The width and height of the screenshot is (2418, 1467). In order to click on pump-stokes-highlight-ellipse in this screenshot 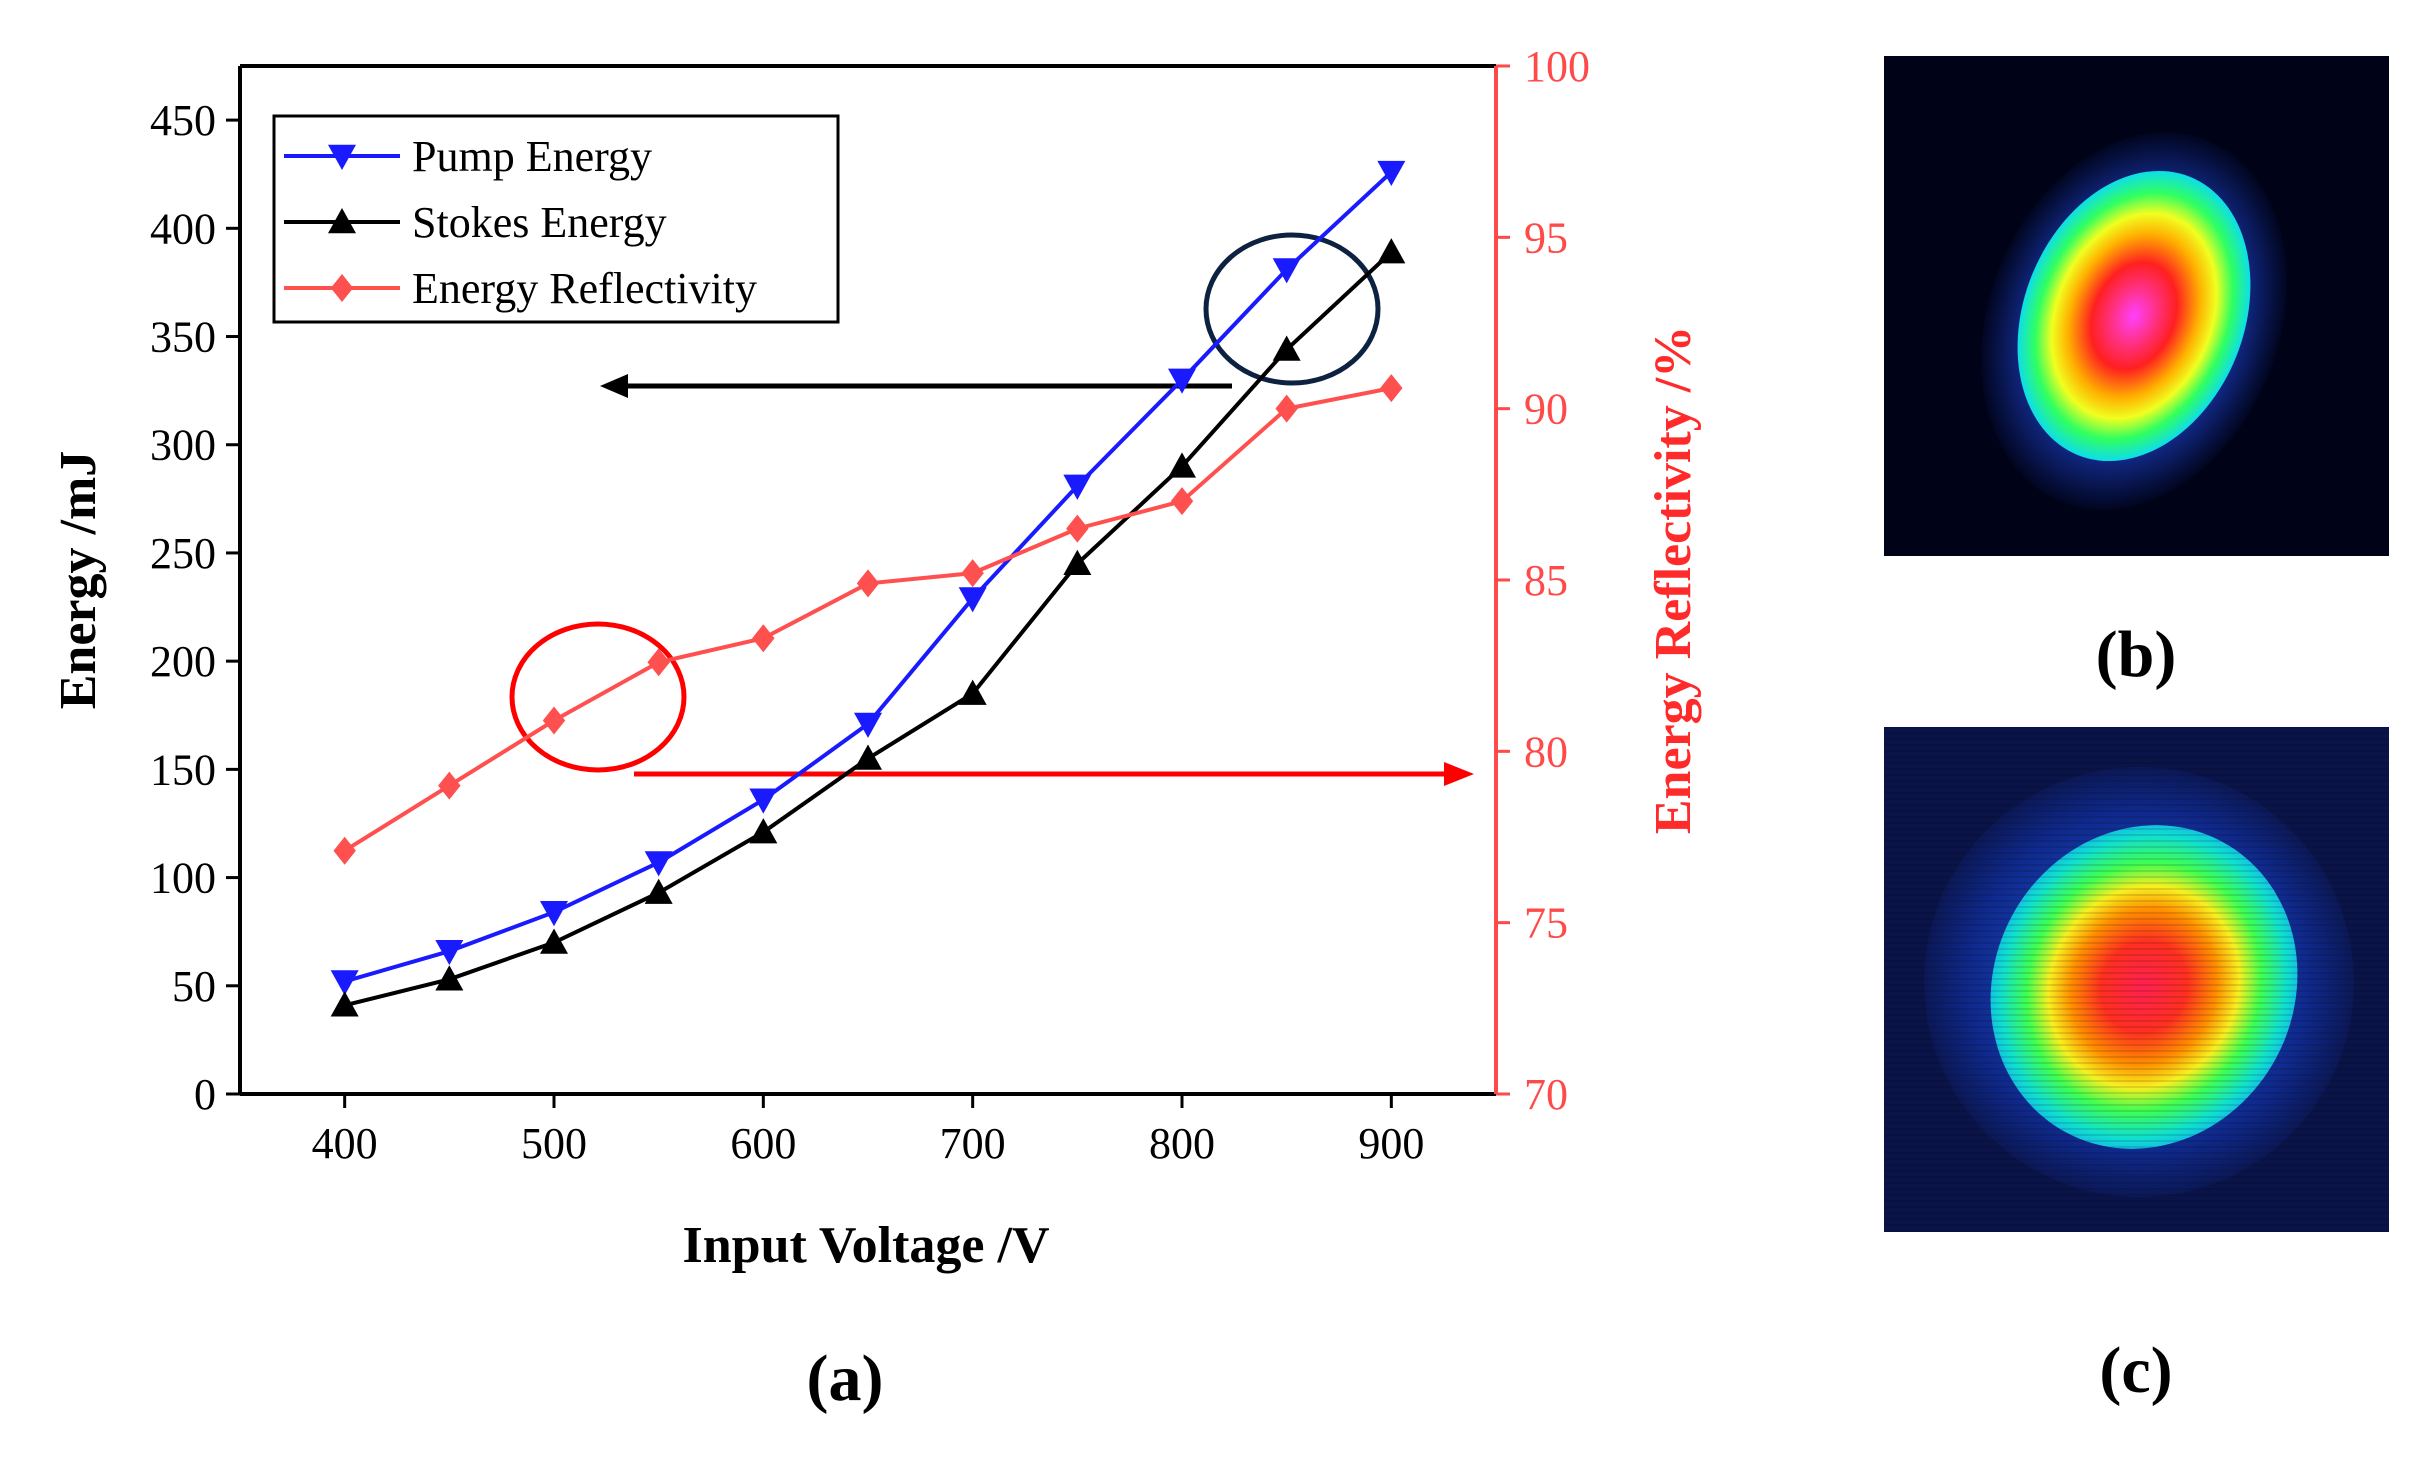, I will do `click(1292, 309)`.